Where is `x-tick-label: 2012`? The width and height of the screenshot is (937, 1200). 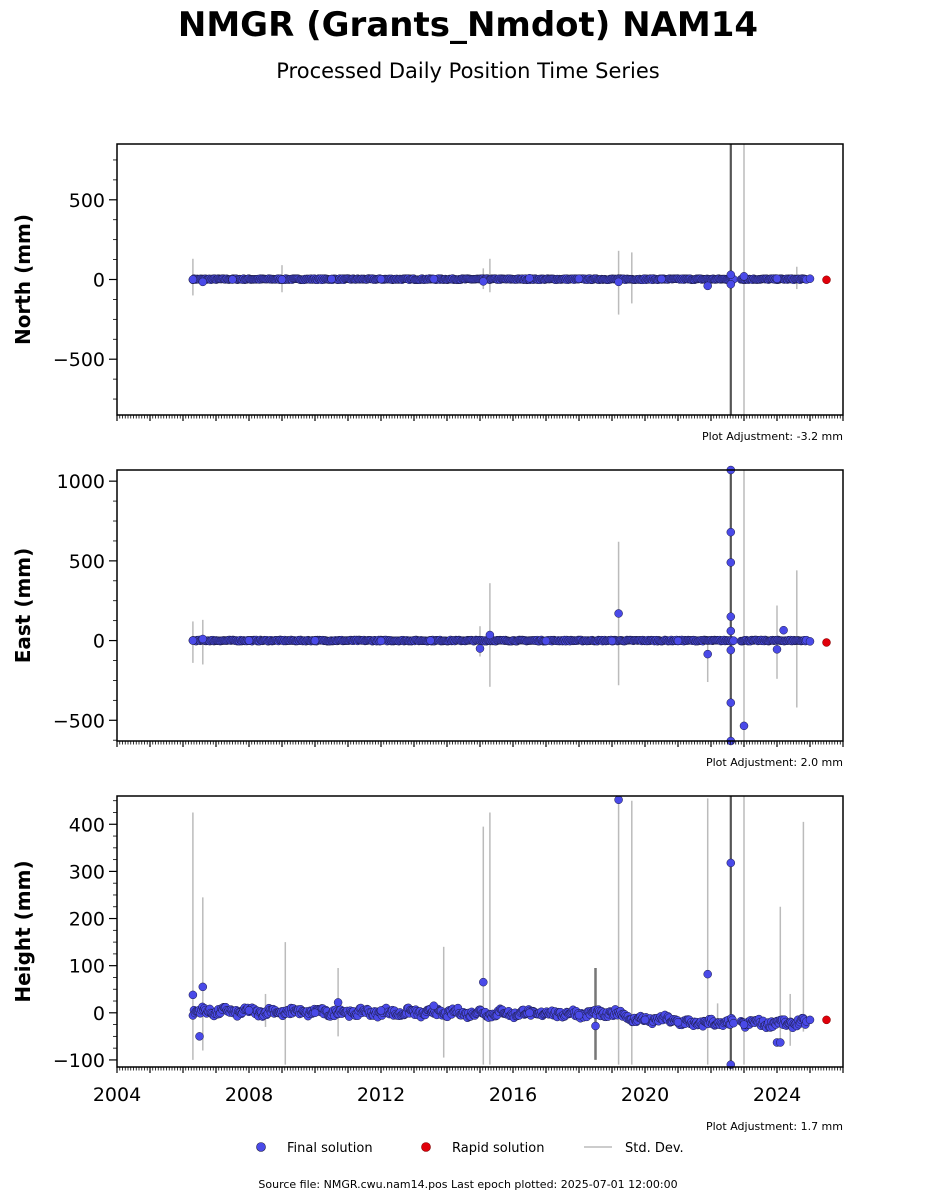 x-tick-label: 2012 is located at coordinates (381, 1095).